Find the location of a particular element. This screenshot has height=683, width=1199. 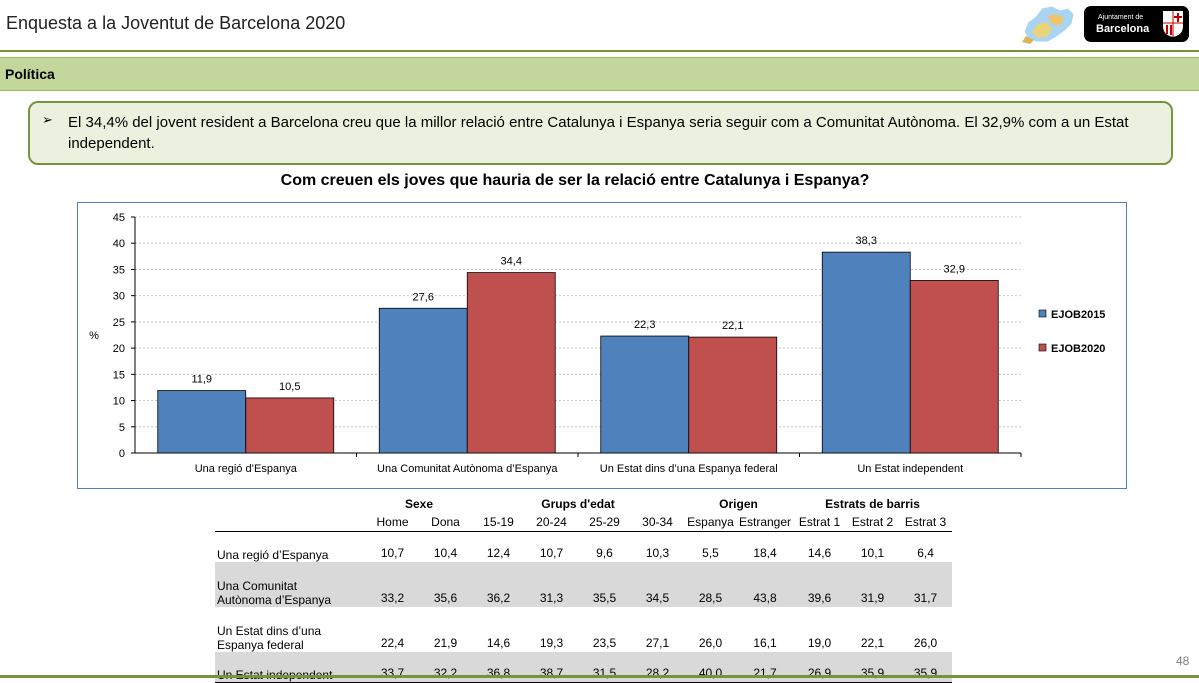

table-cell: 10,4 is located at coordinates (445, 553).